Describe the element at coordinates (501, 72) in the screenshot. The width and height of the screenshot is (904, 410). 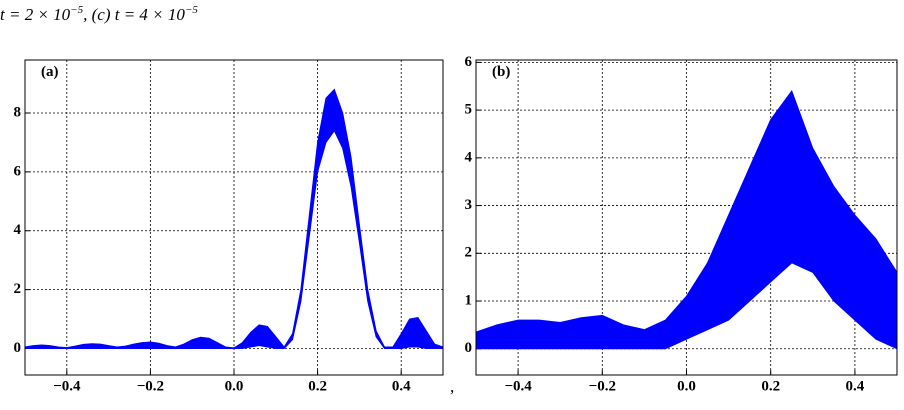
I see `panel-label: (b)` at that location.